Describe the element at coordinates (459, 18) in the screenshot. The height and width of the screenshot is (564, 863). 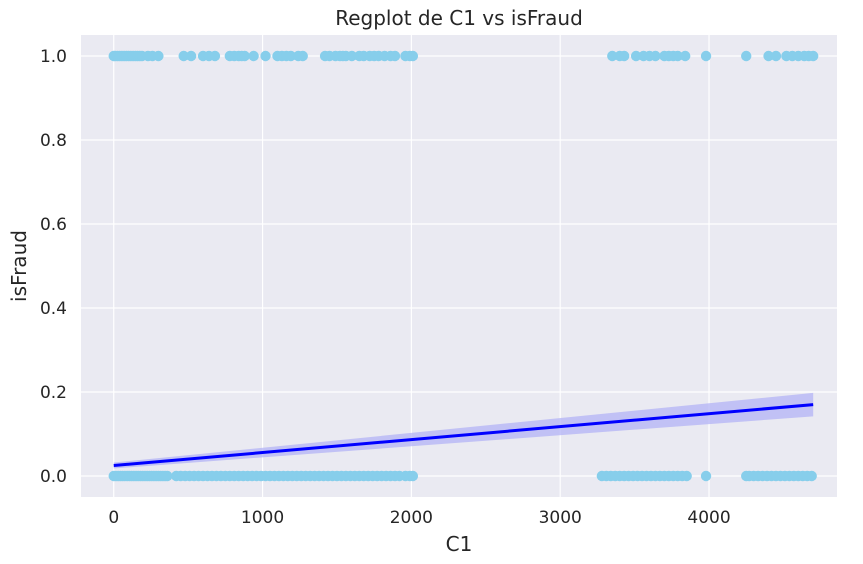
I see `chart-title: Regplot de C1 vs isFraud` at that location.